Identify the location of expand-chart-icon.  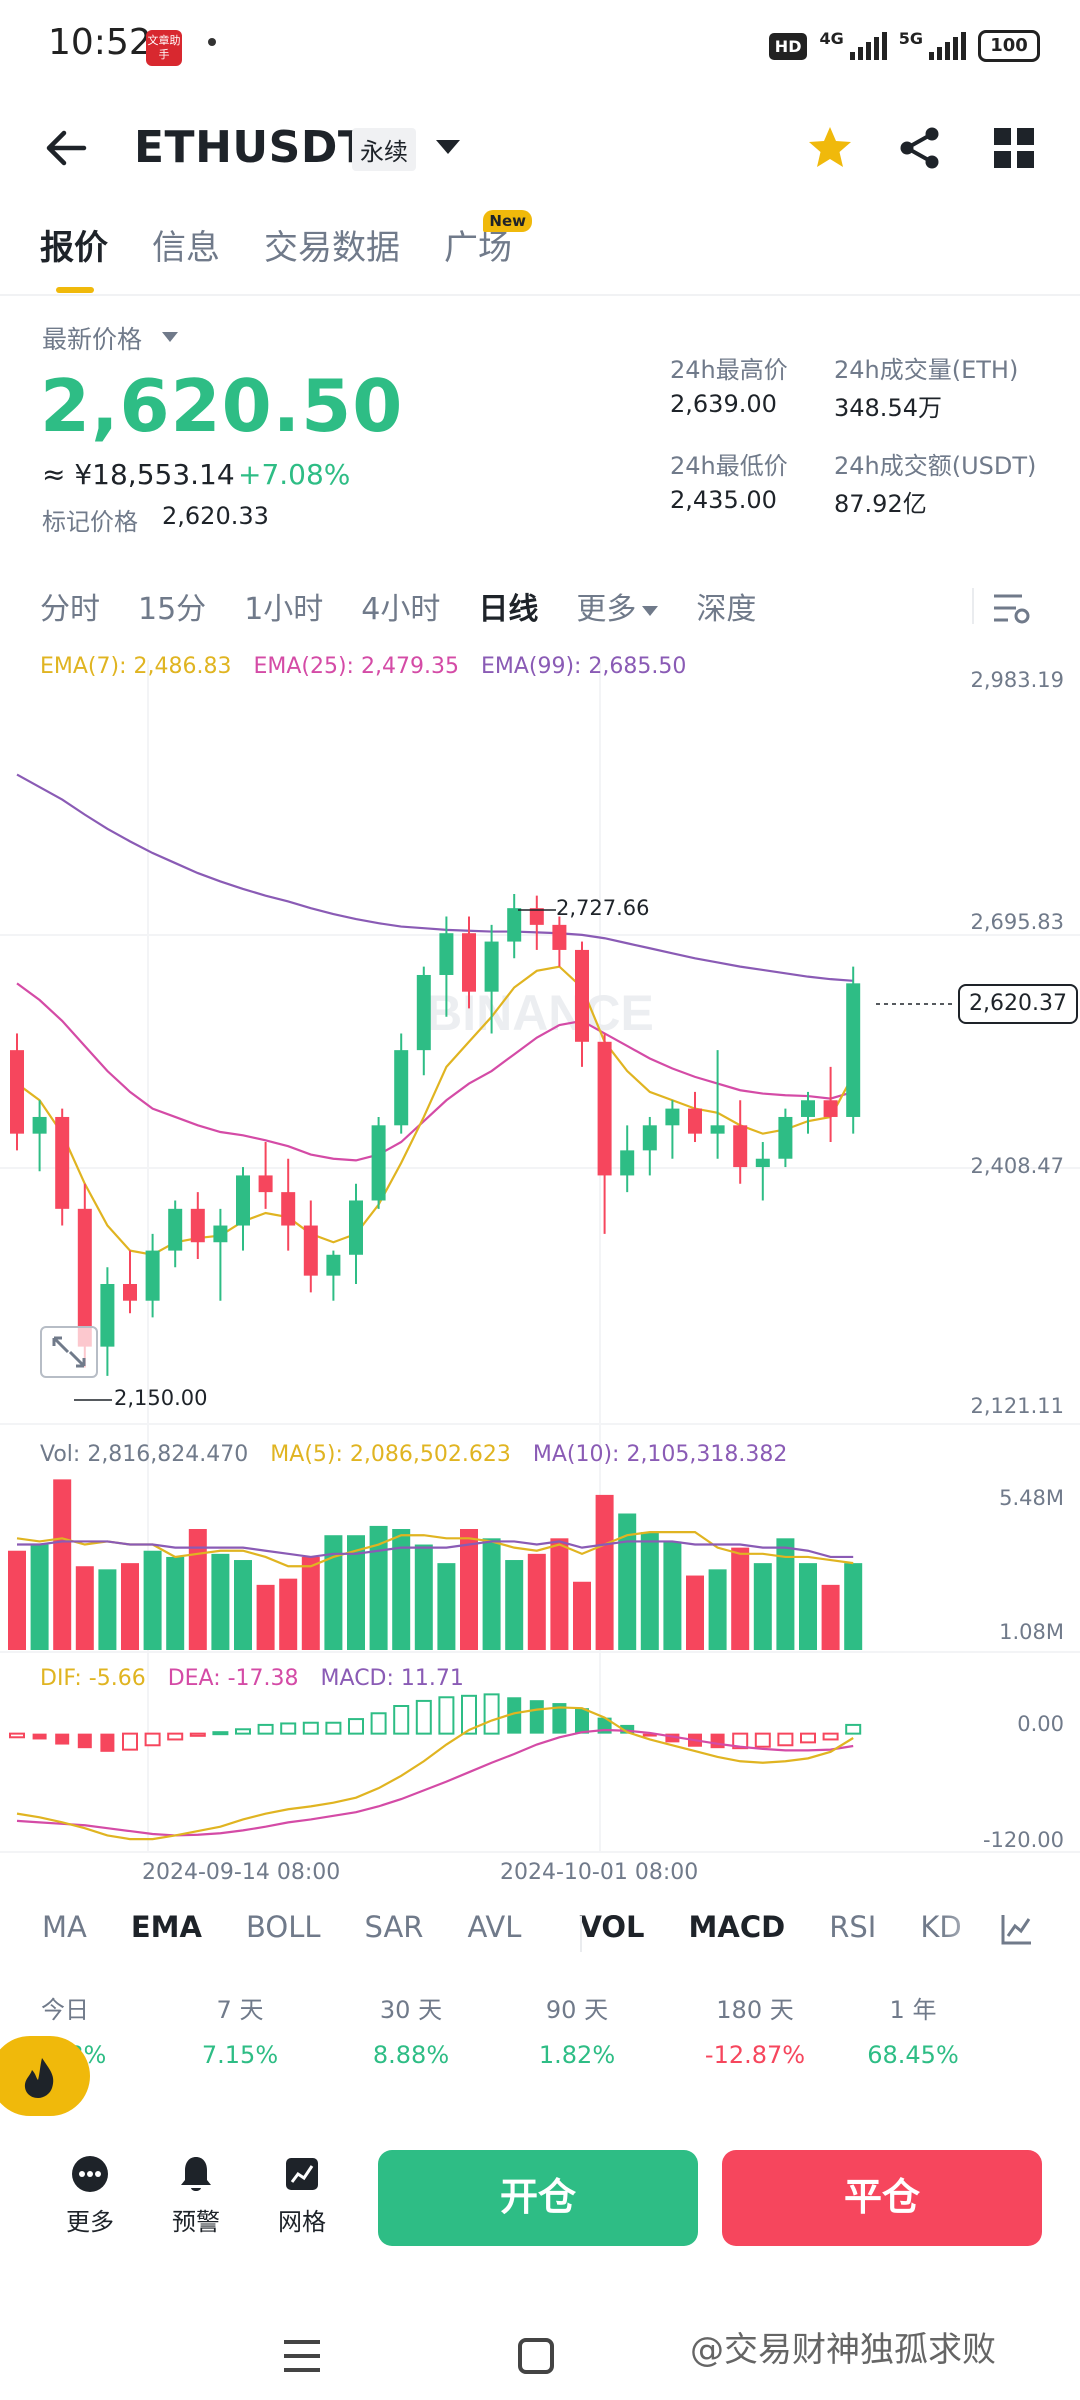
(69, 1352).